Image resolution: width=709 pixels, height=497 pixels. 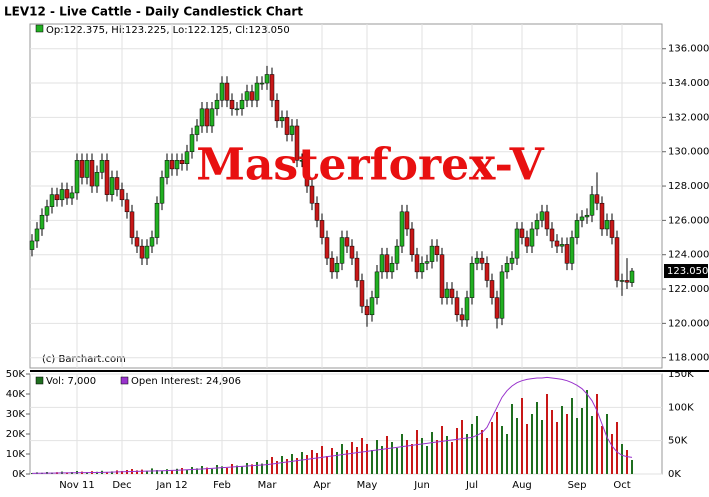 What do you see at coordinates (16, 434) in the screenshot?
I see `y-tick-label: 20K` at bounding box center [16, 434].